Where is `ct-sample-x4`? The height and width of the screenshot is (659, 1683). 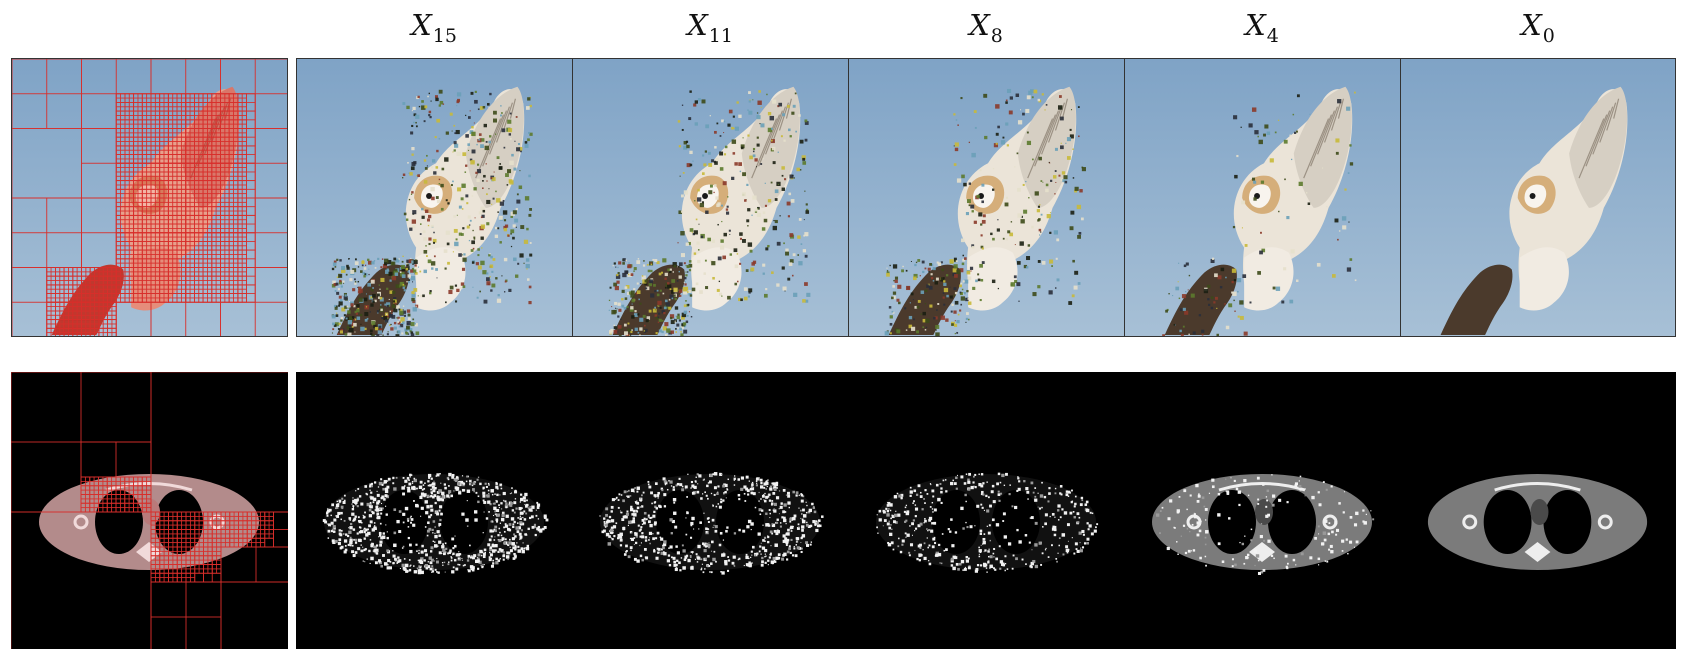
ct-sample-x4 is located at coordinates (1262, 510).